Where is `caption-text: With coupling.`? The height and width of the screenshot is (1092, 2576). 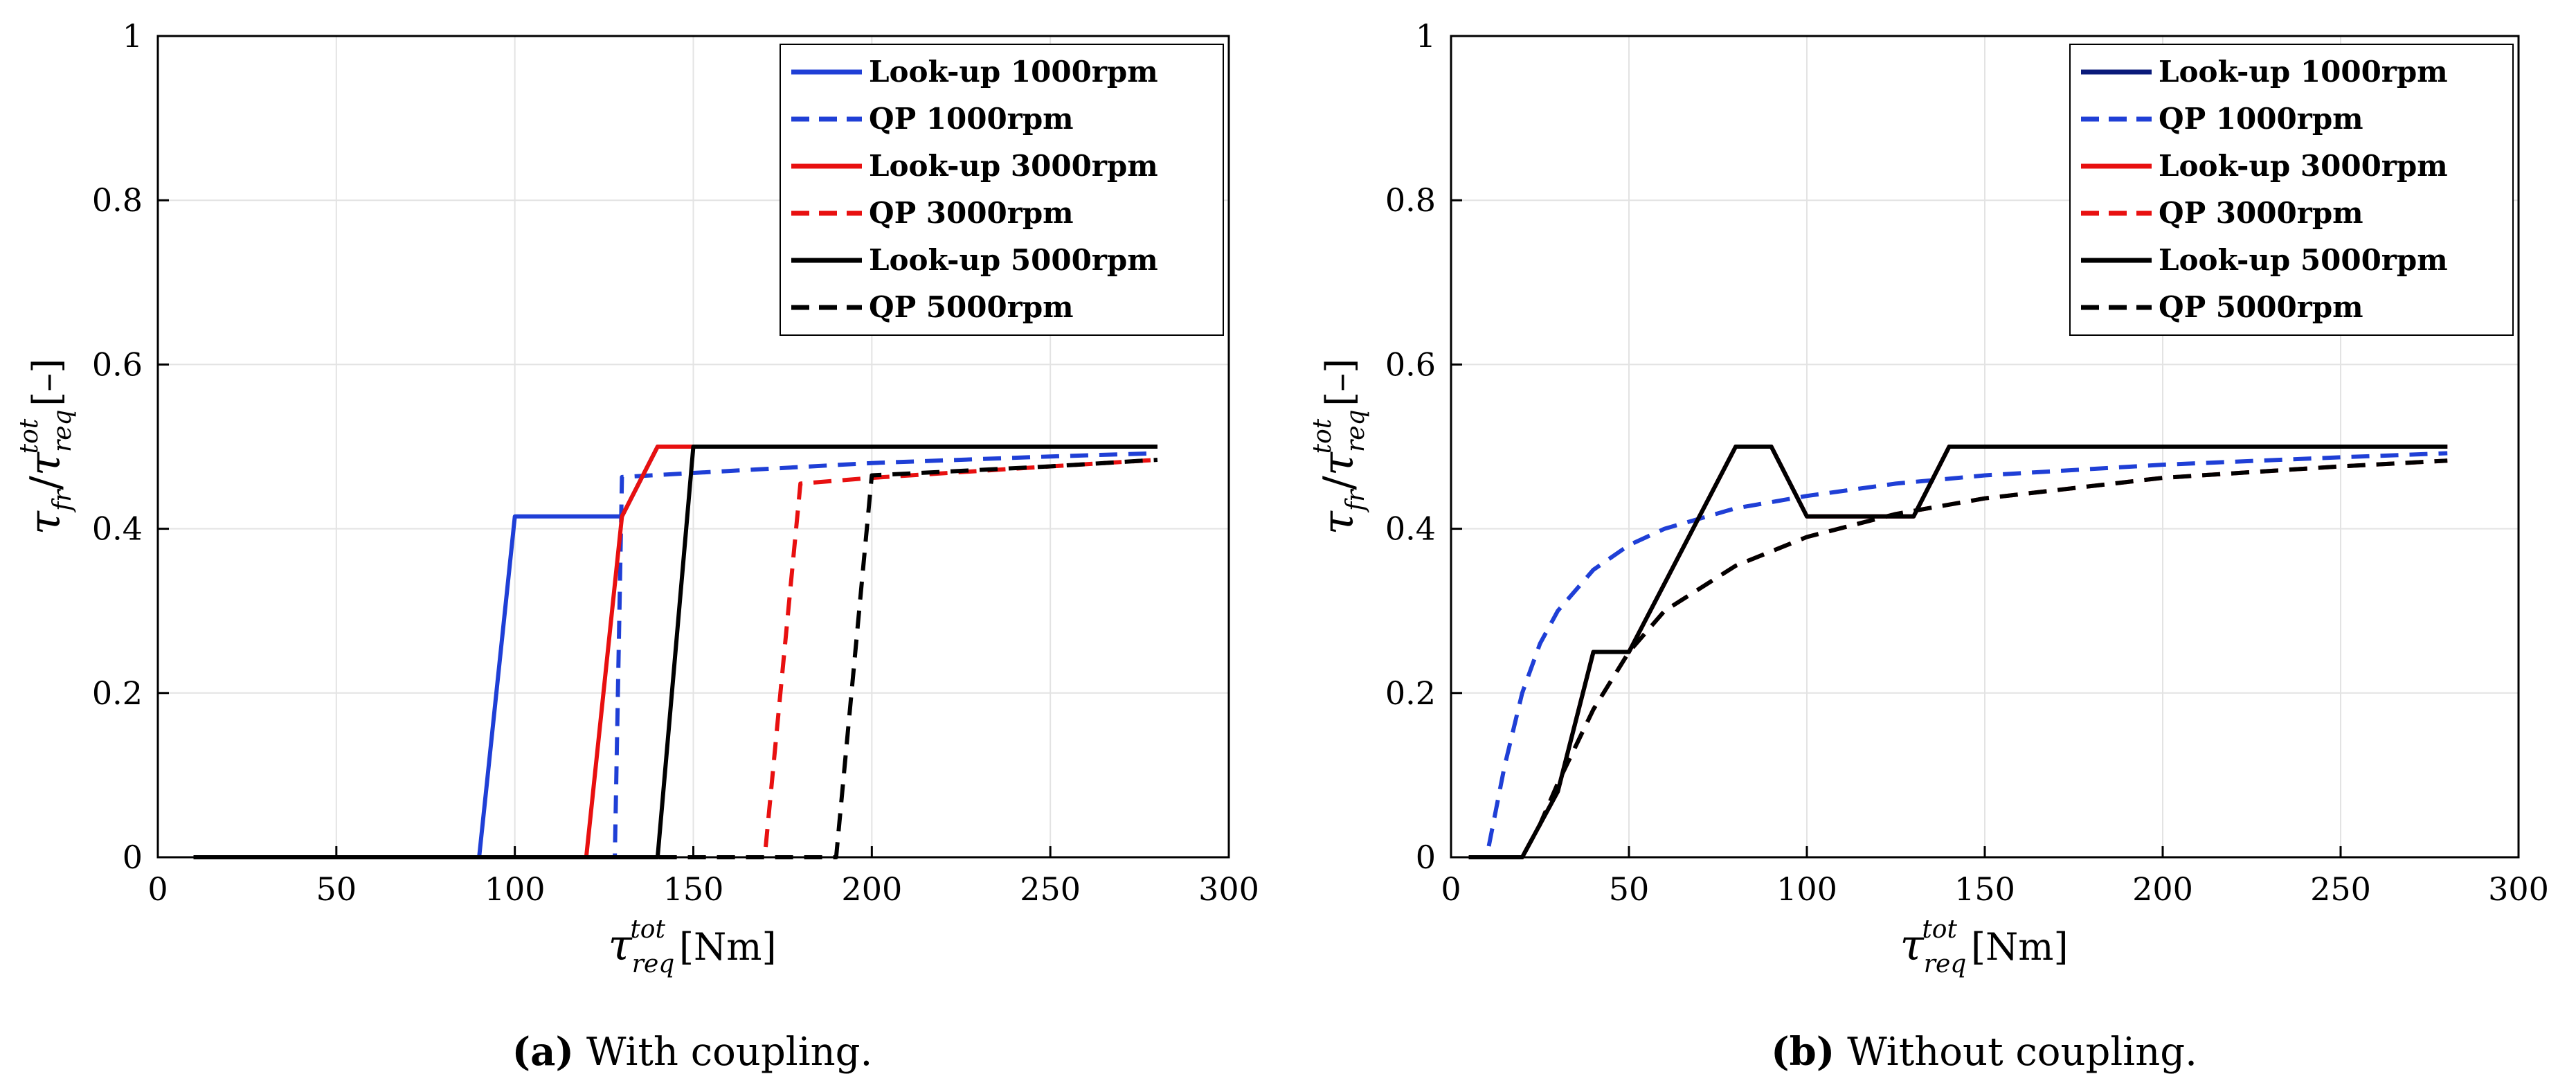
caption-text: With coupling. is located at coordinates (729, 1052).